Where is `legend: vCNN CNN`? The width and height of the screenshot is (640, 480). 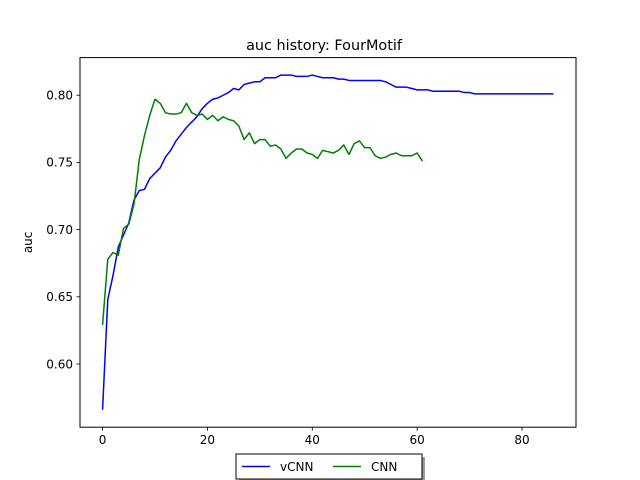 legend: vCNN CNN is located at coordinates (330, 466).